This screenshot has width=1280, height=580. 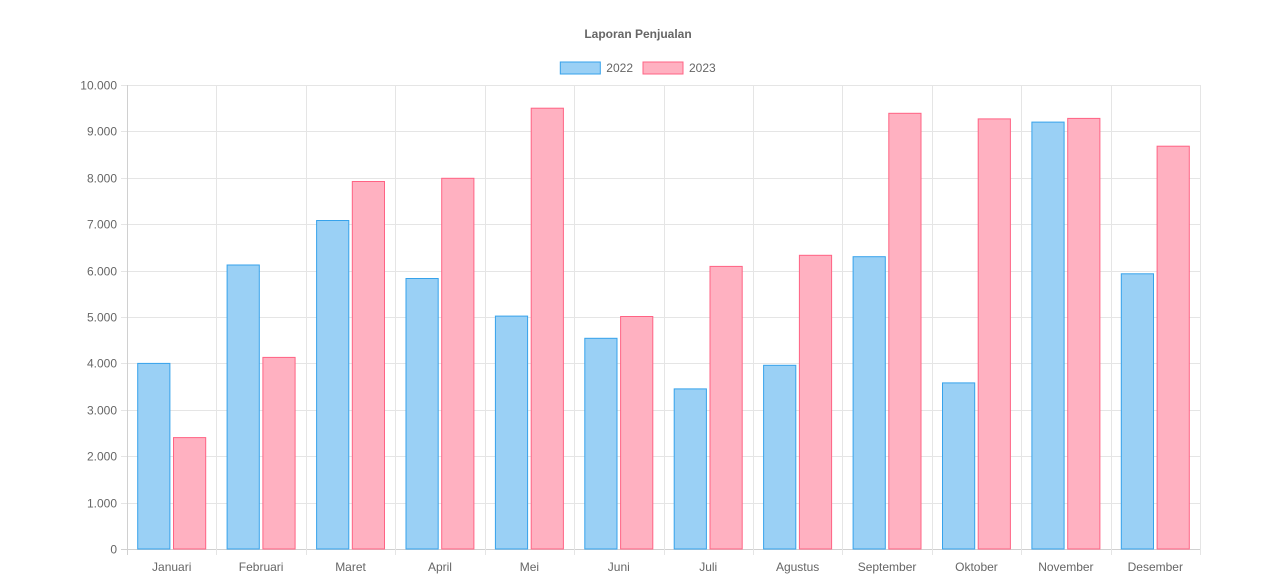 I want to click on bar-2022-juli, so click(x=690, y=469).